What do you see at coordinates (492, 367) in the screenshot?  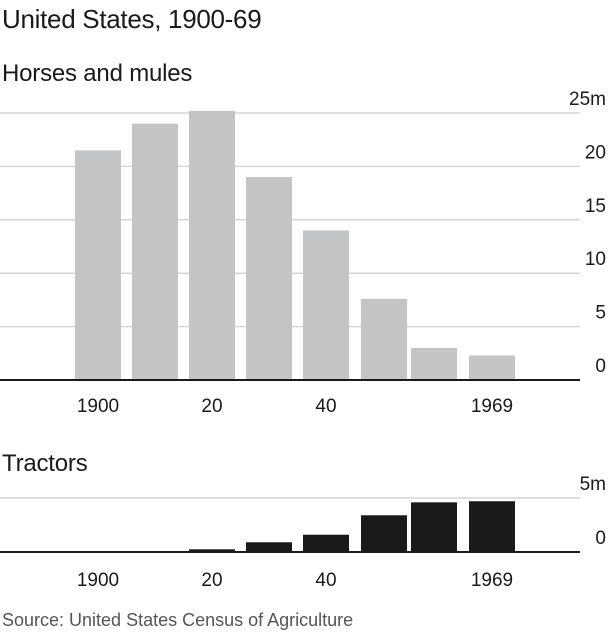 I see `horses-bar-1969` at bounding box center [492, 367].